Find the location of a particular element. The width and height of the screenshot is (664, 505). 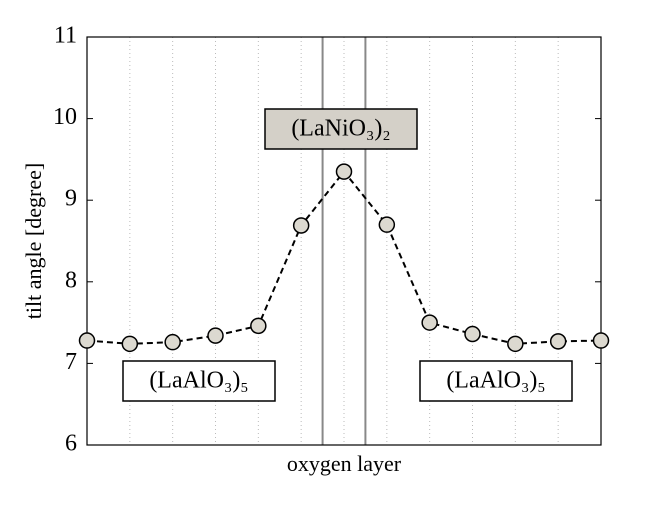

x-axis-label: oxygen layer is located at coordinates (344, 463).